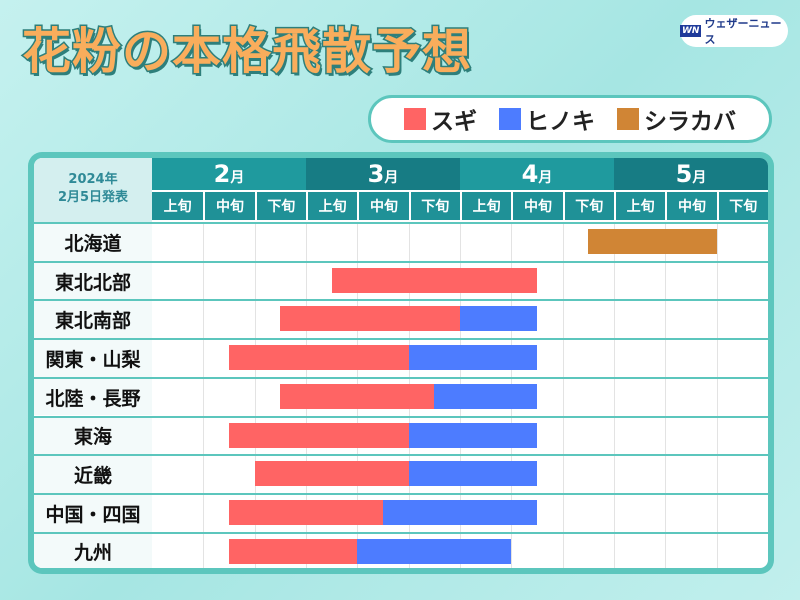  Describe the element at coordinates (246, 52) in the screenshot. I see `page-title: 花粉の本格飛散予想` at that location.